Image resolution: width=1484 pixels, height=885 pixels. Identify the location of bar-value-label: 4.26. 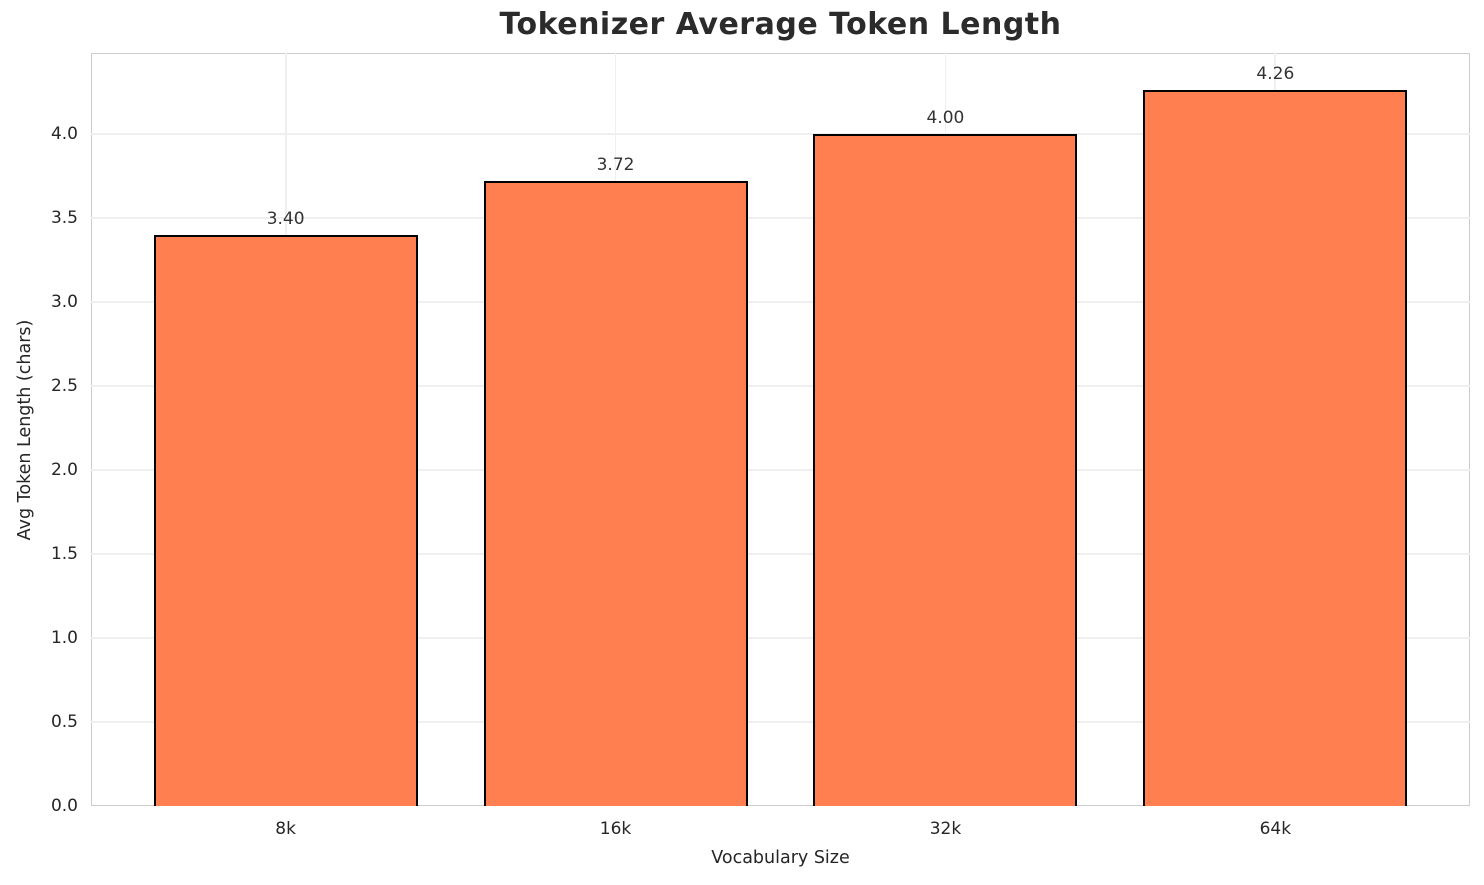
(1275, 73).